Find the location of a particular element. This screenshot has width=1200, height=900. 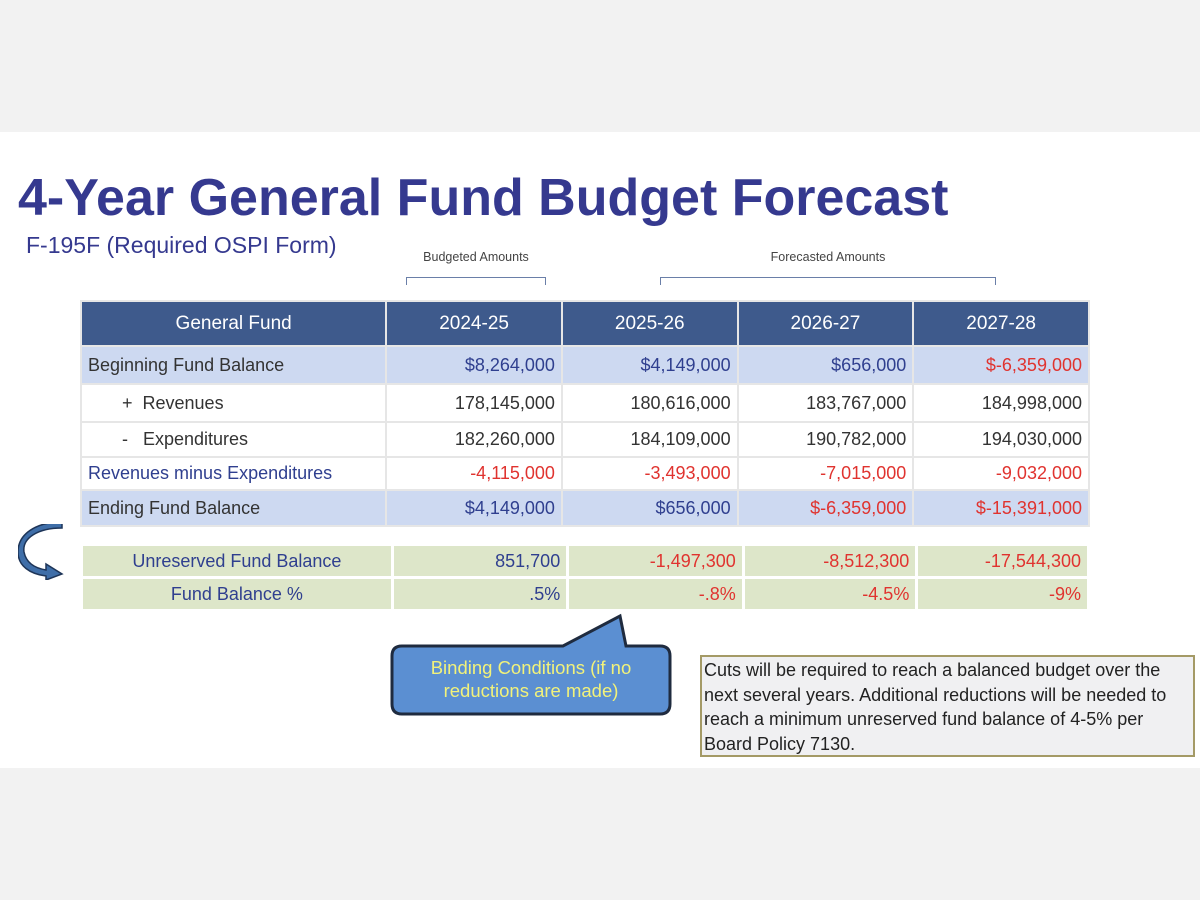

col-header: 2027-28 is located at coordinates (1001, 323).